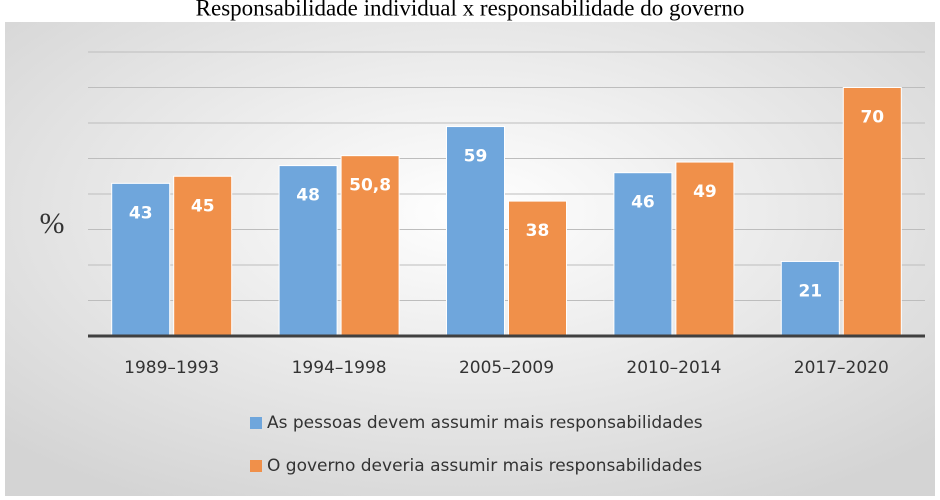 The height and width of the screenshot is (500, 940). What do you see at coordinates (203, 206) in the screenshot?
I see `data-label: 45` at bounding box center [203, 206].